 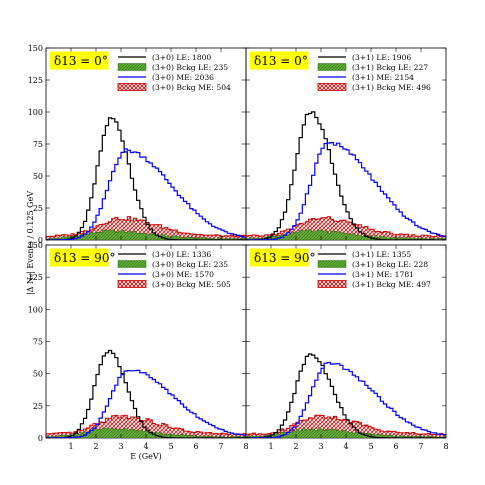 I want to click on legend-label: (3+1) ME: 2154, so click(x=383, y=77).